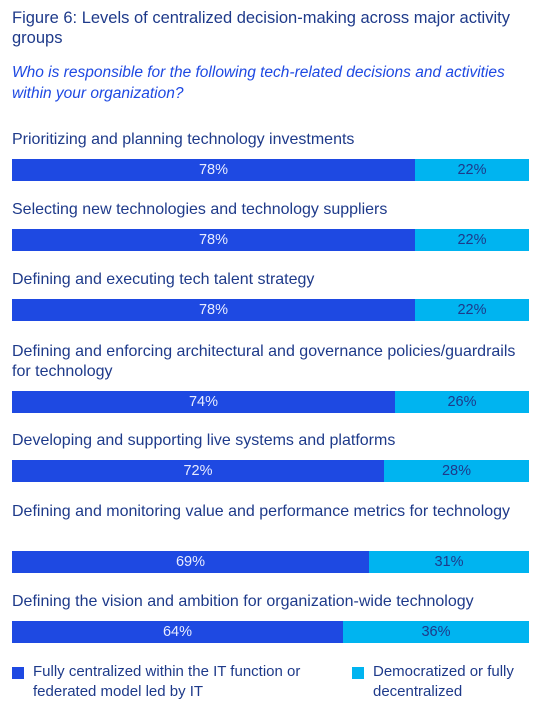 This screenshot has height=710, width=548. I want to click on data-label-centralized: 72%, so click(198, 471).